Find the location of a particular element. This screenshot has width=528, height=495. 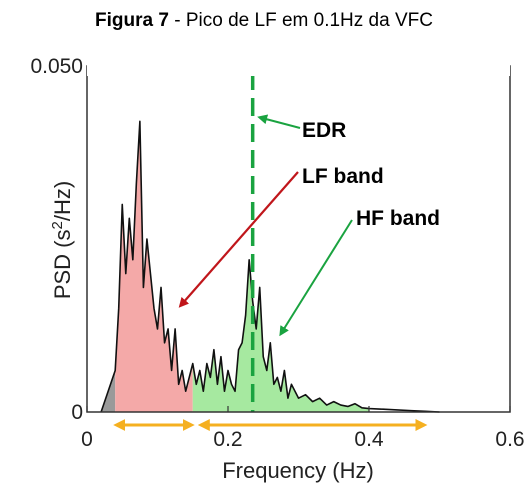

x-tick-label: 0.6 is located at coordinates (509, 439).